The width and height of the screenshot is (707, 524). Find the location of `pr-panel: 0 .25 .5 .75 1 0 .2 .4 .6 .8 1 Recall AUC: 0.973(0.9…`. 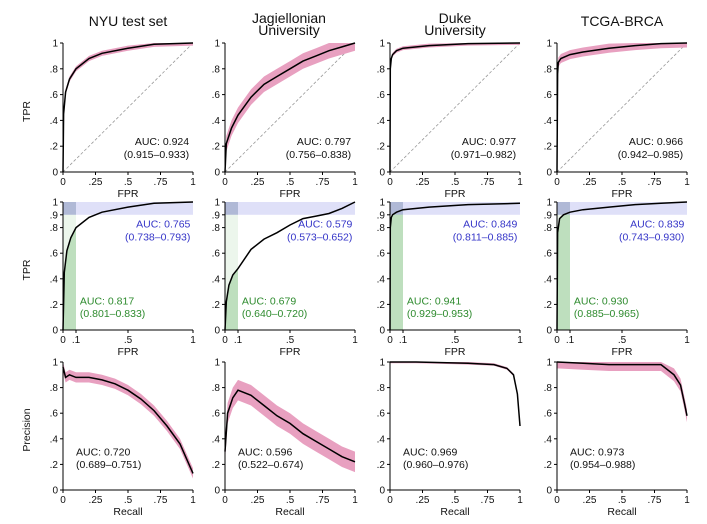

pr-panel: 0 .25 .5 .75 1 0 .2 .4 .6 .8 1 Recall AUC: 0.973(0.9… is located at coordinates (617, 438).